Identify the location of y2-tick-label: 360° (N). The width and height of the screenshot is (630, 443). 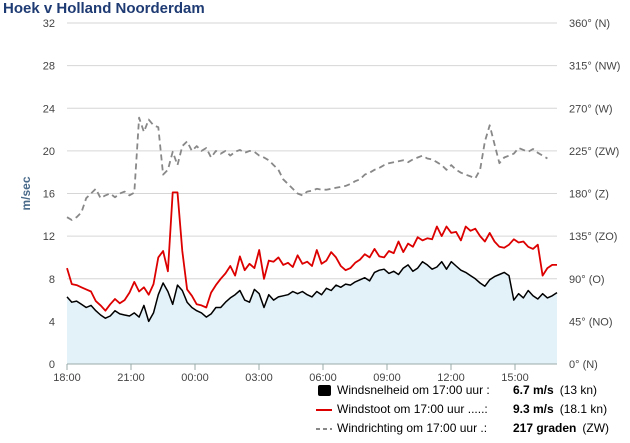
(589, 24).